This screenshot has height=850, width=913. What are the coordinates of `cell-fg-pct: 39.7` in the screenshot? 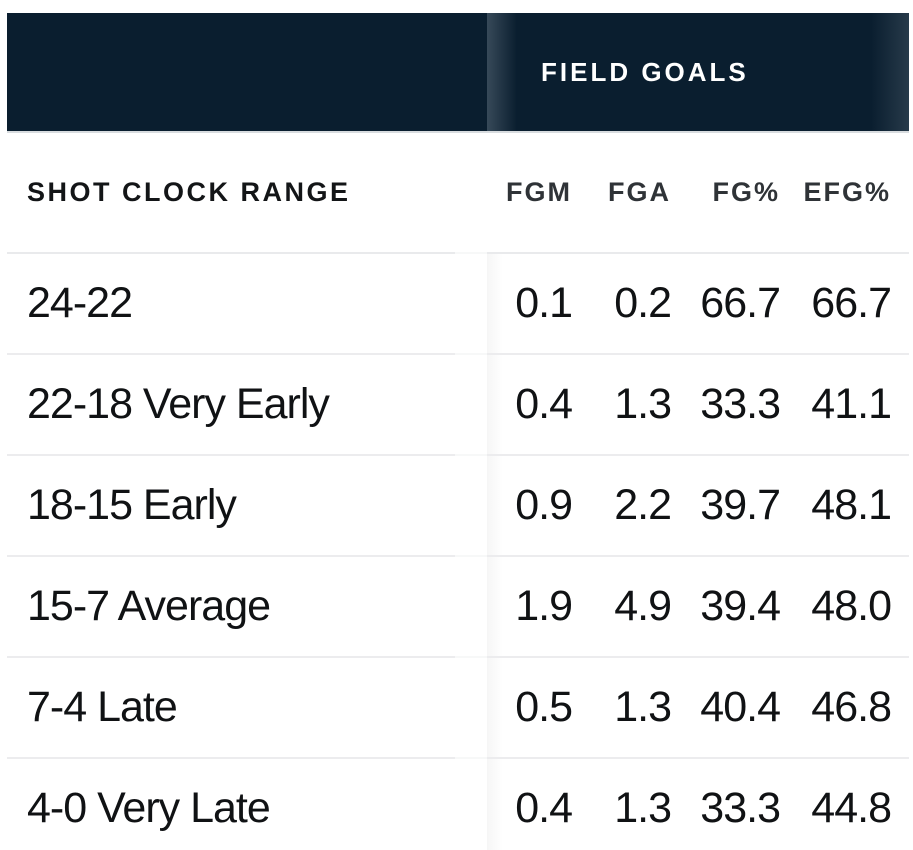 It's located at (740, 505).